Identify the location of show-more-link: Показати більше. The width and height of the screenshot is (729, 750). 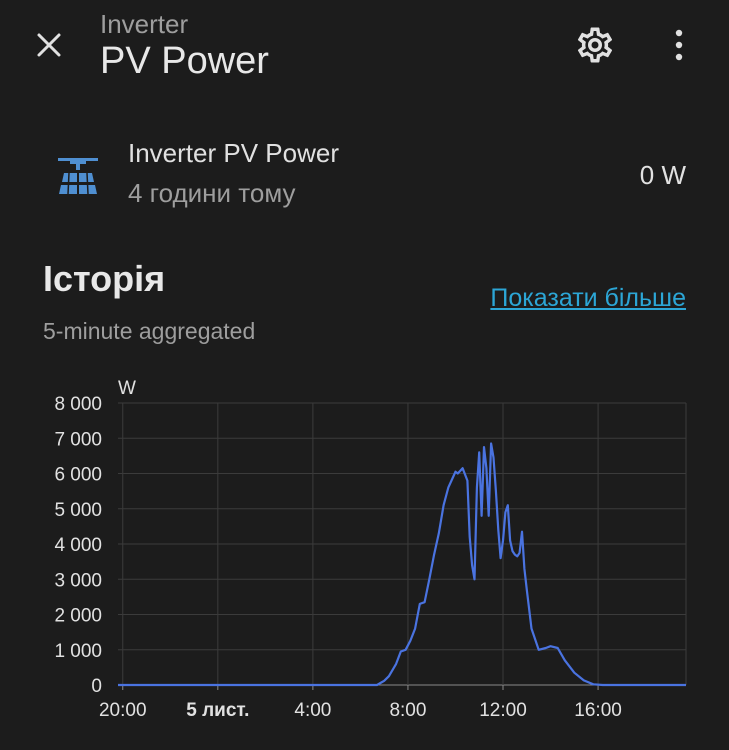
(588, 298).